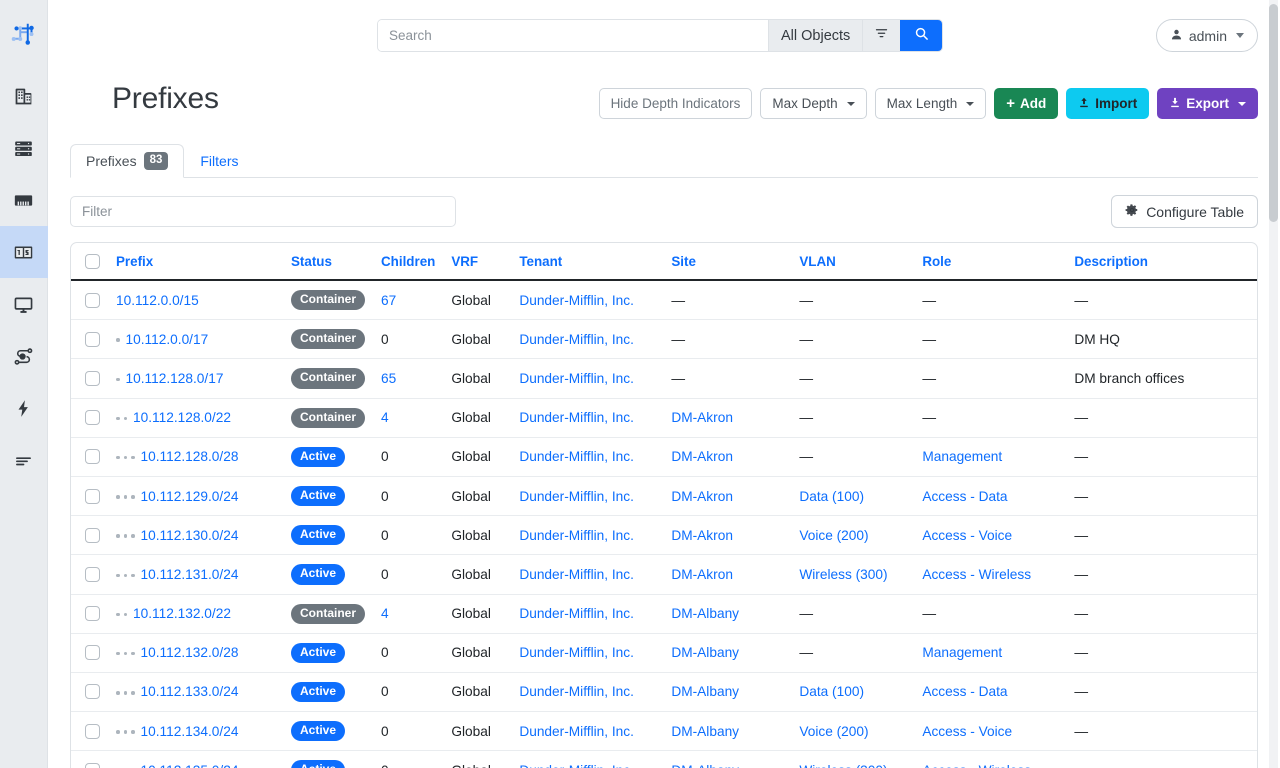  What do you see at coordinates (24, 148) in the screenshot?
I see `sidebar-item-devices` at bounding box center [24, 148].